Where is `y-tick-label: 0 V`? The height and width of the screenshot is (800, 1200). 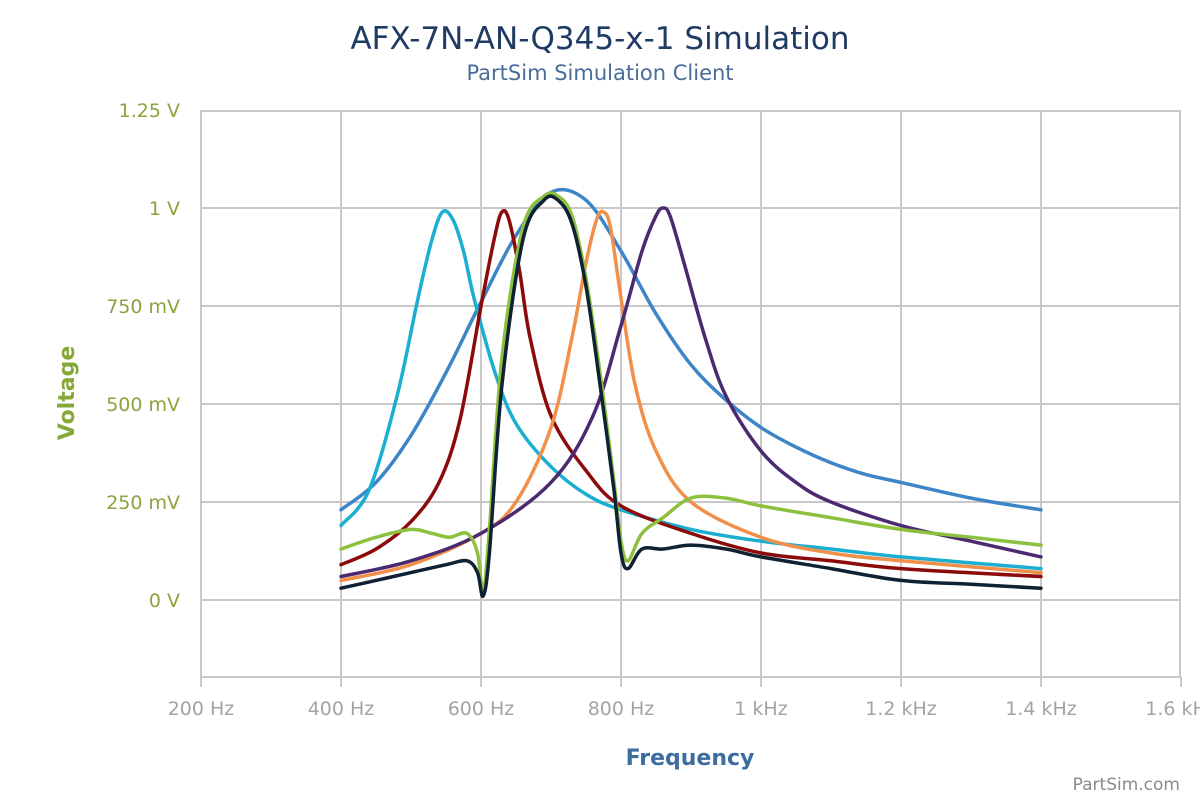
y-tick-label: 0 V is located at coordinates (164, 601).